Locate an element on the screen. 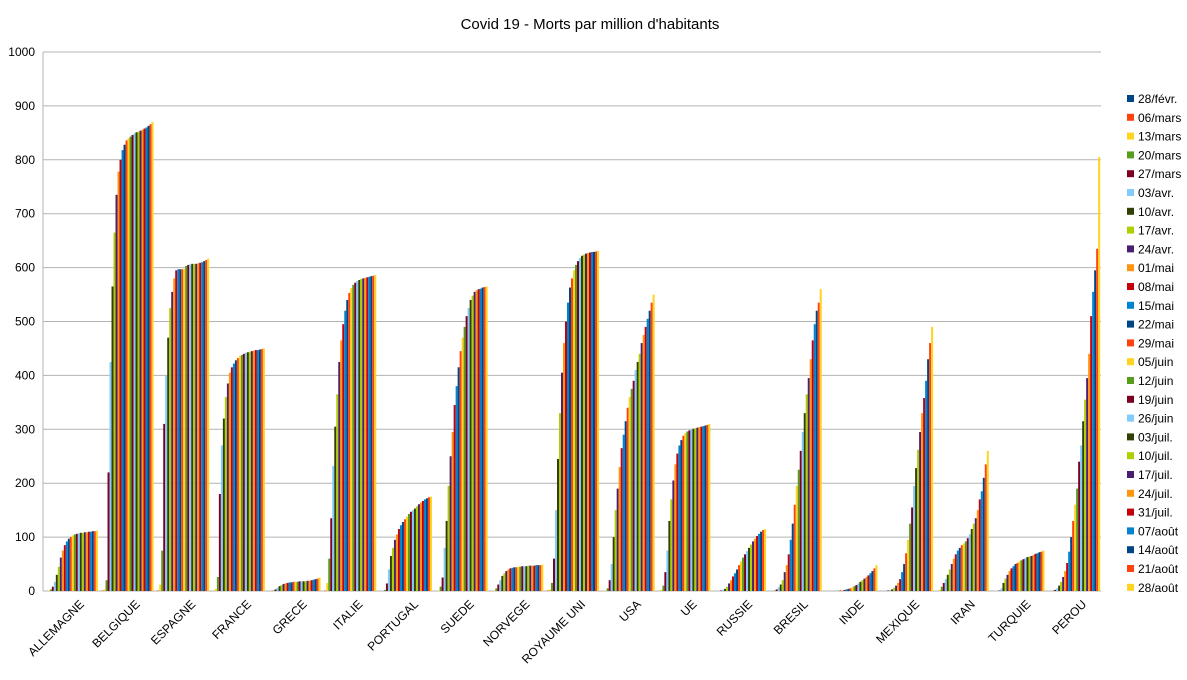 The image size is (1187, 680). y-tick-label: 700 is located at coordinates (25, 214).